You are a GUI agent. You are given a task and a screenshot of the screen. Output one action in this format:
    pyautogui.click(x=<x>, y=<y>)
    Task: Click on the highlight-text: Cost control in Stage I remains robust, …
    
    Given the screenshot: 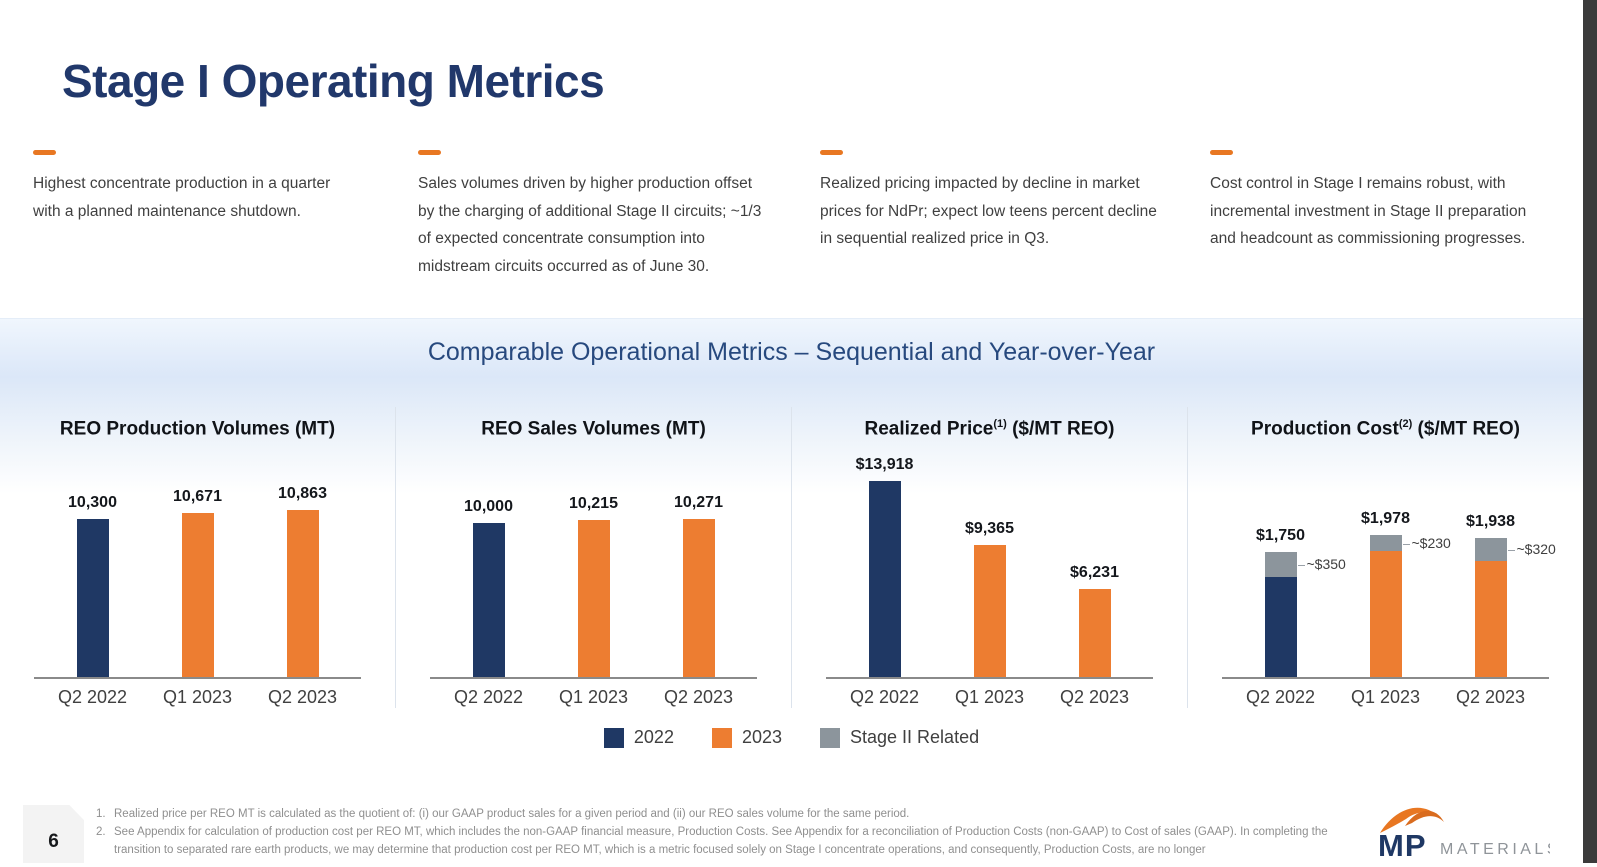 What is the action you would take?
    pyautogui.click(x=1368, y=211)
    